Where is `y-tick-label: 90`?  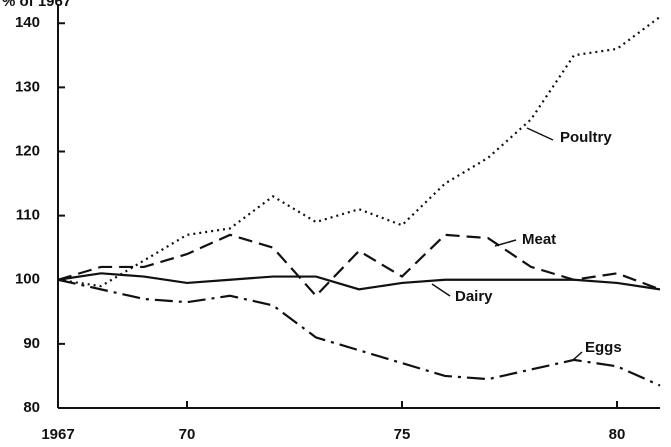
y-tick-label: 90 is located at coordinates (31, 343).